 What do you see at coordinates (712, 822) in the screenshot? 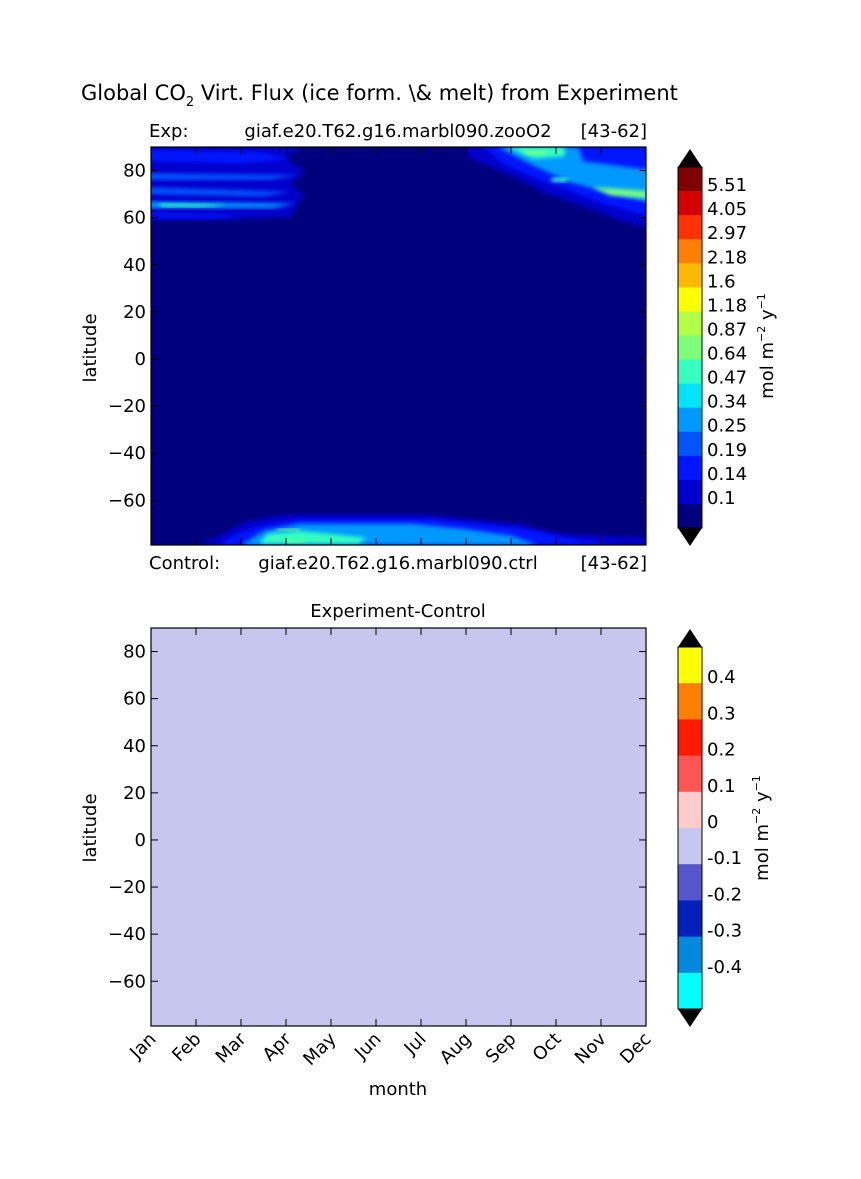
I see `colorbar-level-label: 0` at bounding box center [712, 822].